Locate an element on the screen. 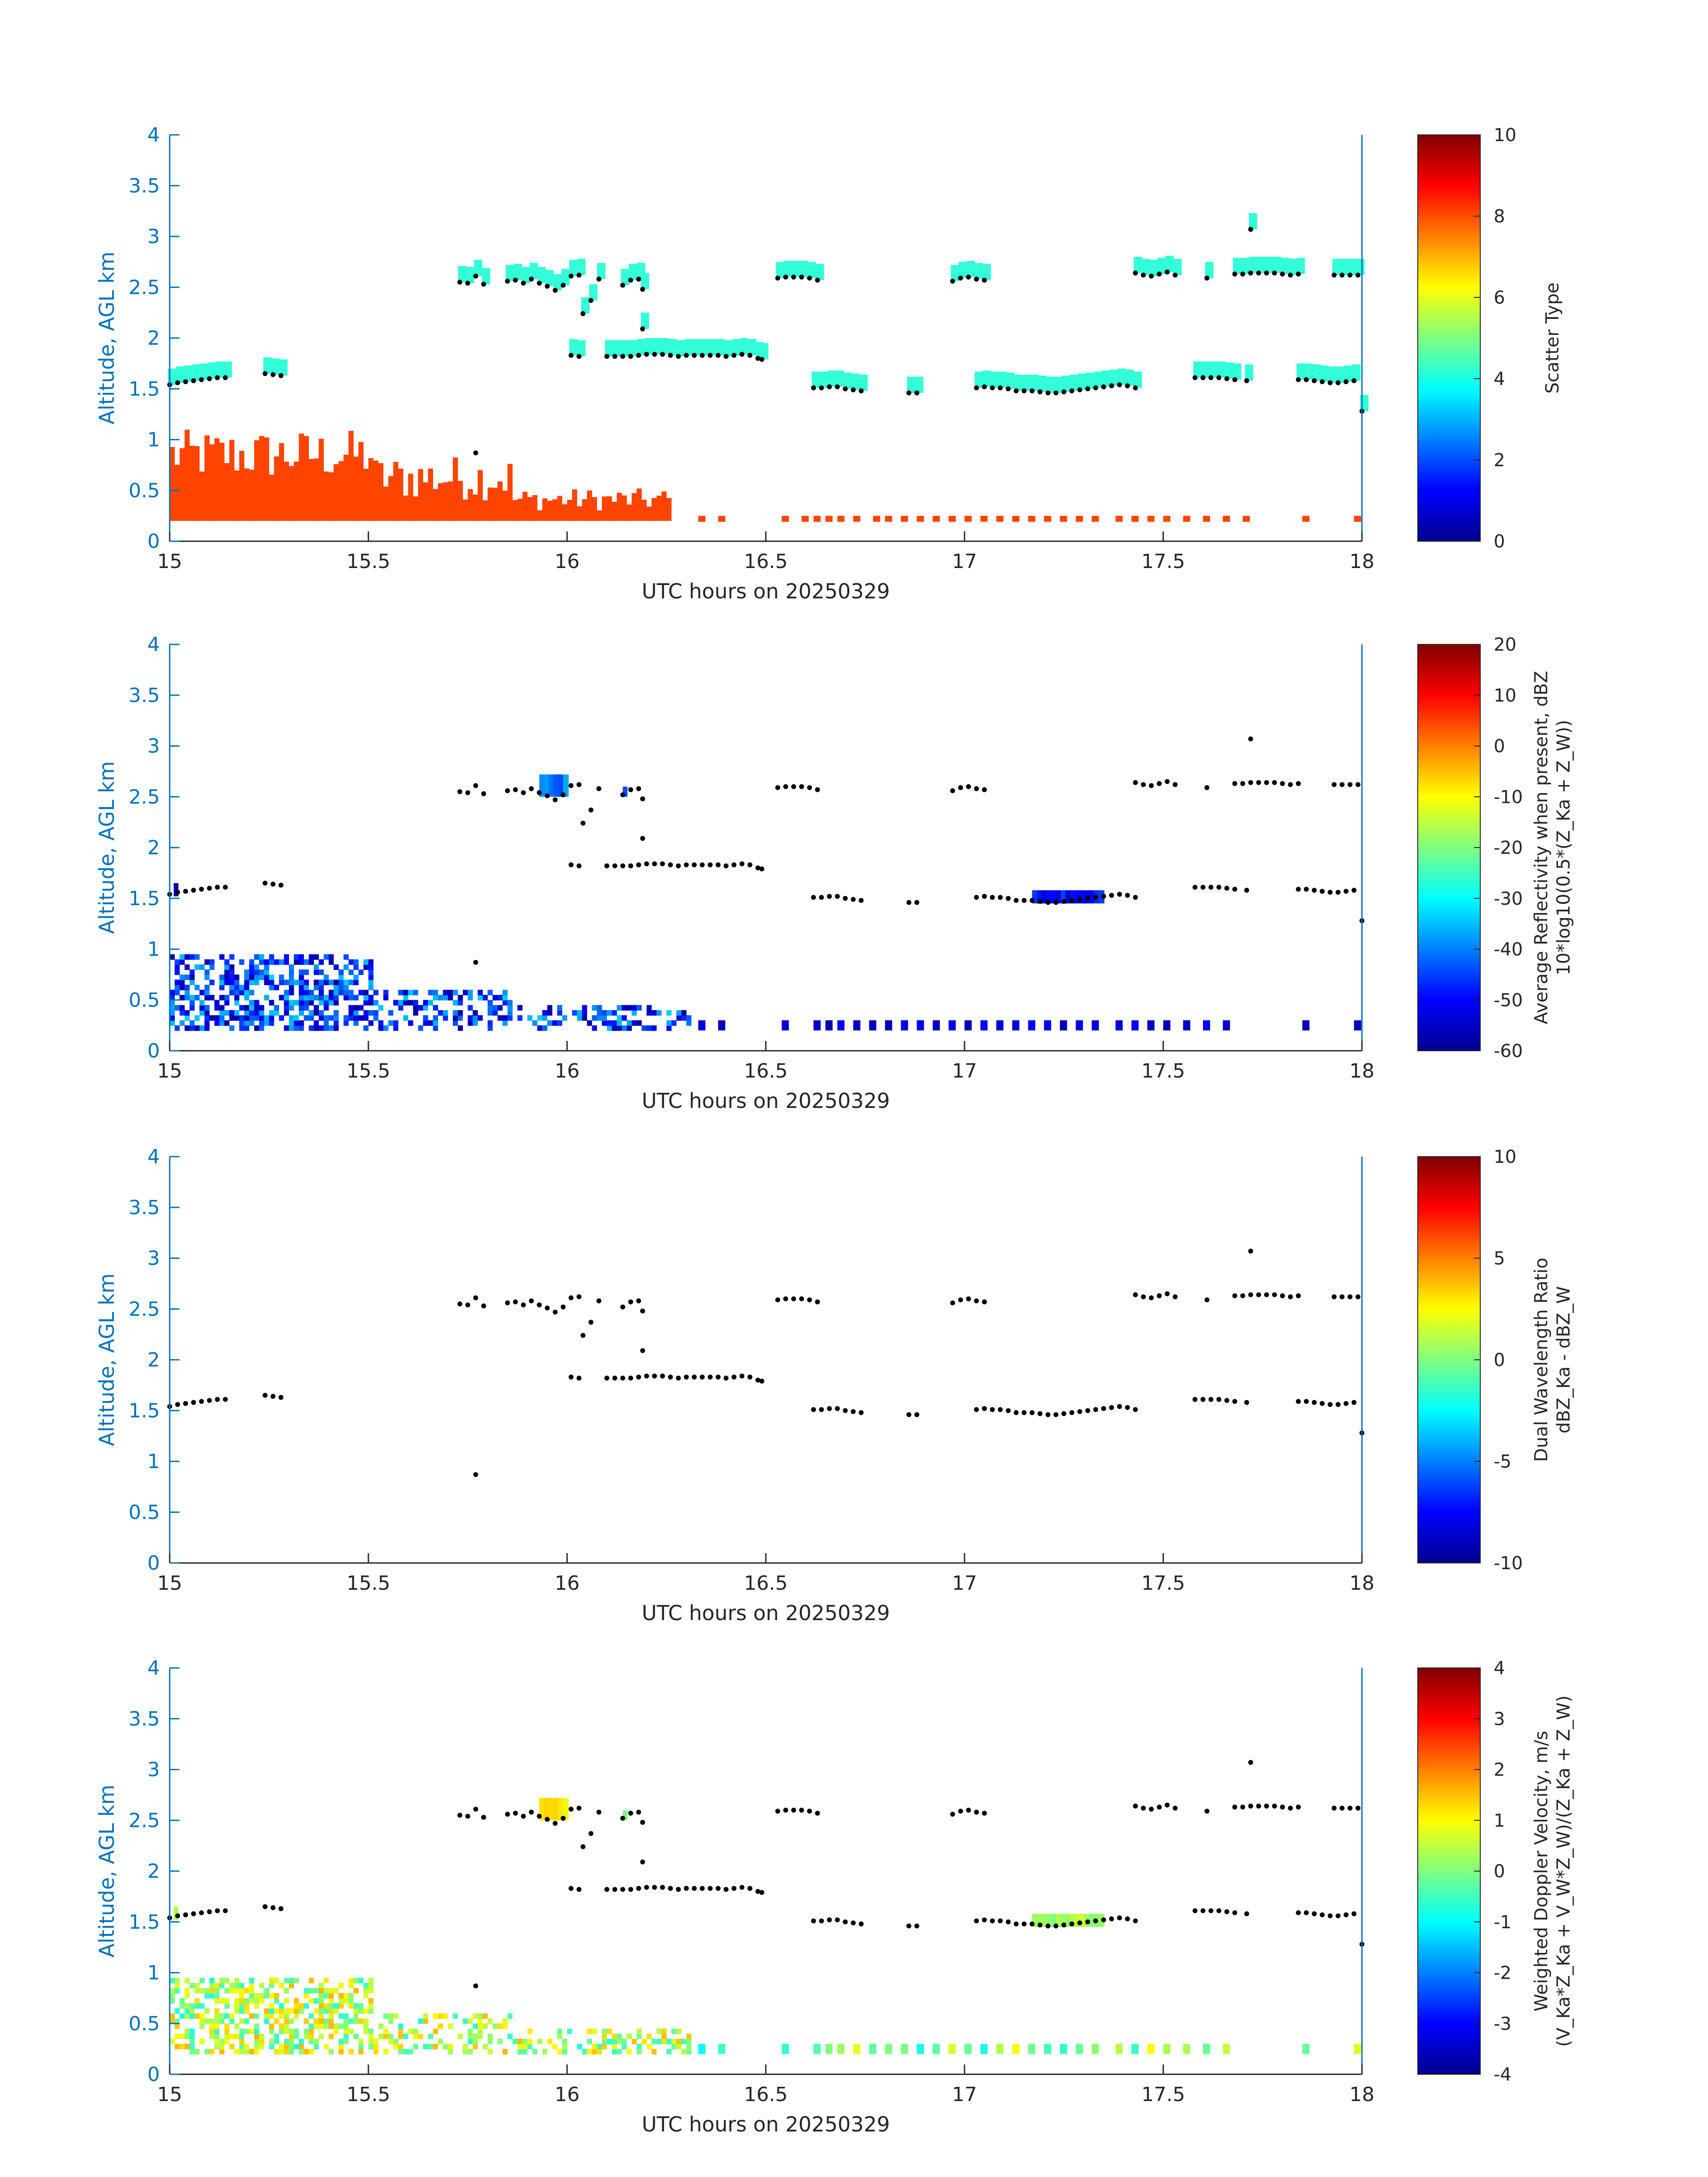 The height and width of the screenshot is (2177, 1708). x-tick-label: 16 is located at coordinates (567, 561).